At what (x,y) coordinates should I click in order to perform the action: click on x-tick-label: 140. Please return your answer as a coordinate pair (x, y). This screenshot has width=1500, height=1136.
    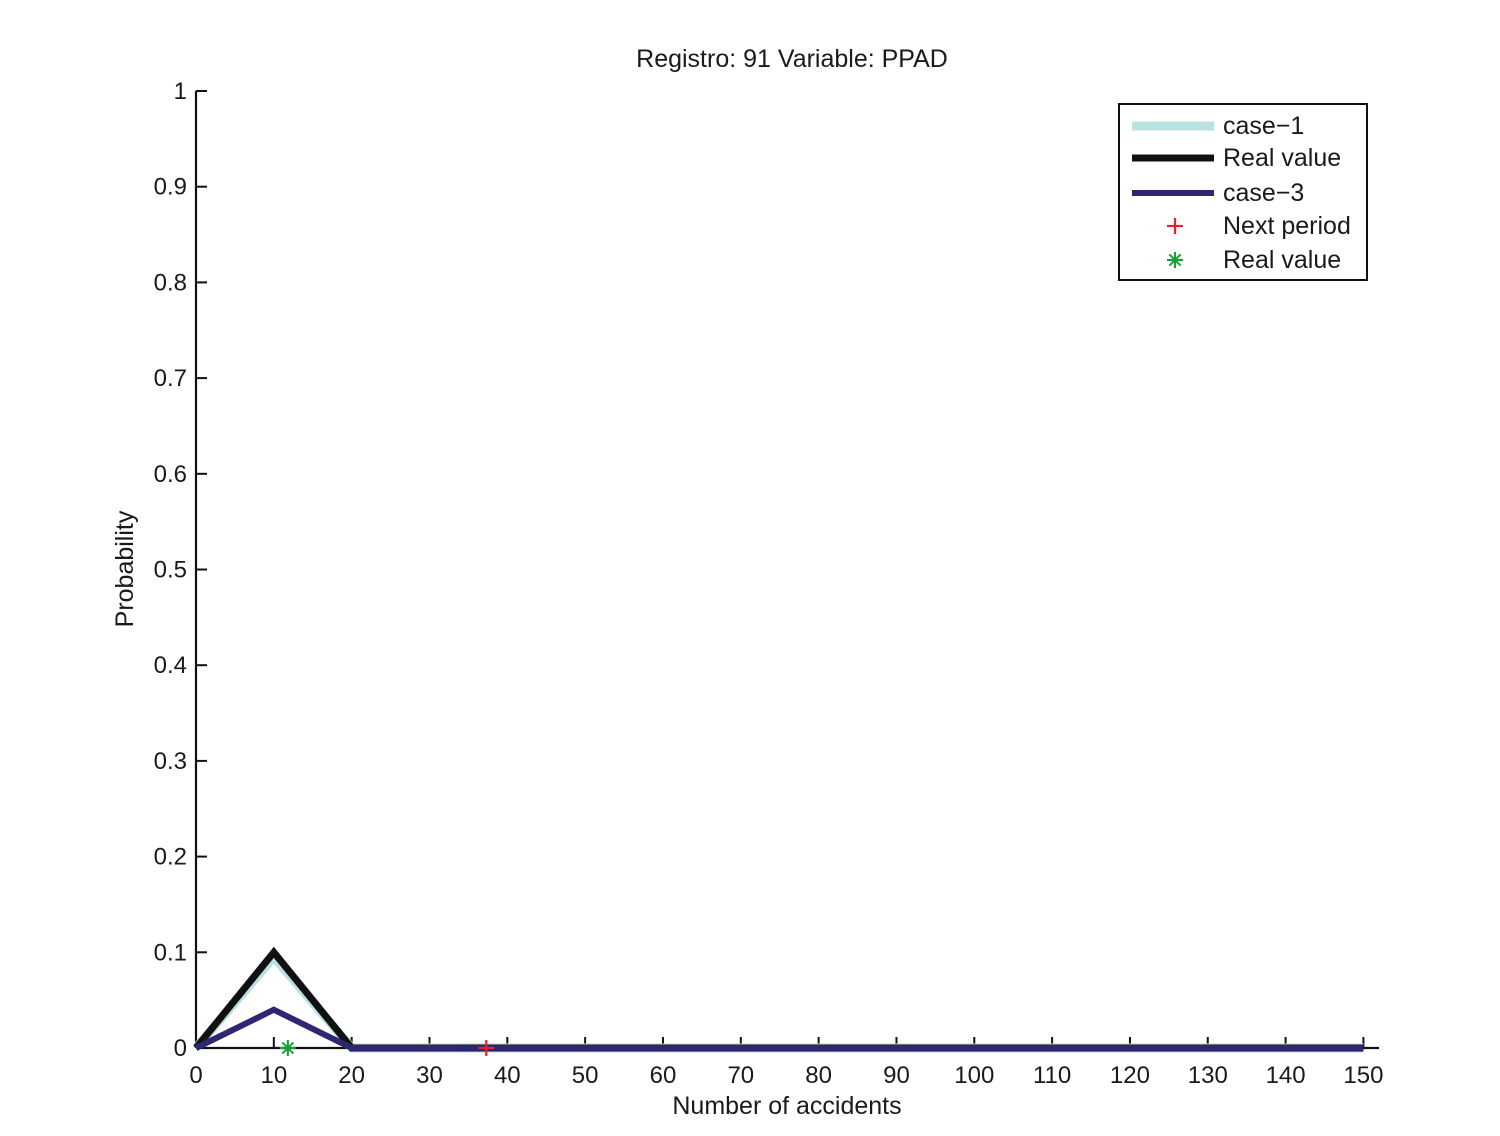
    Looking at the image, I should click on (1286, 1075).